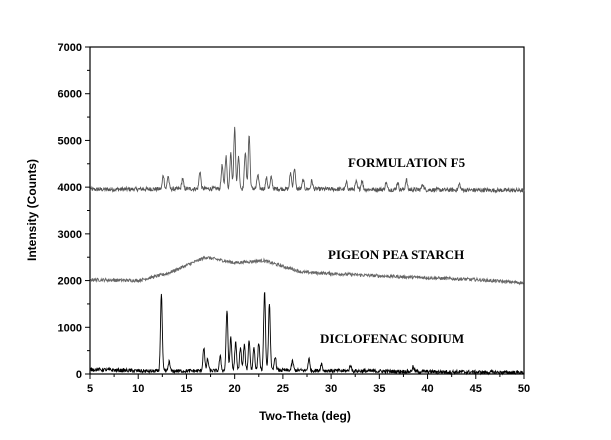 This screenshot has width=611, height=440. What do you see at coordinates (74, 211) in the screenshot?
I see `y-axis: 0 1000 2000 3000 4000 5000 6000 7000` at bounding box center [74, 211].